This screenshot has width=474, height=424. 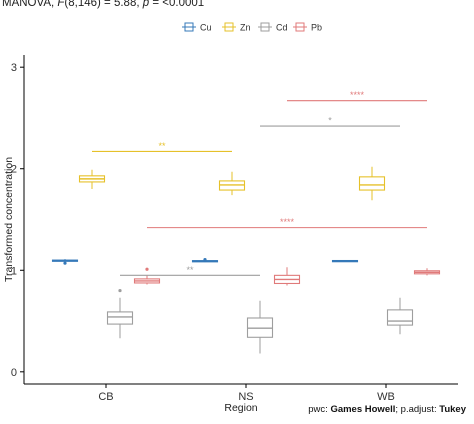 I want to click on significance-cd-cb-ns: **, so click(x=190, y=270).